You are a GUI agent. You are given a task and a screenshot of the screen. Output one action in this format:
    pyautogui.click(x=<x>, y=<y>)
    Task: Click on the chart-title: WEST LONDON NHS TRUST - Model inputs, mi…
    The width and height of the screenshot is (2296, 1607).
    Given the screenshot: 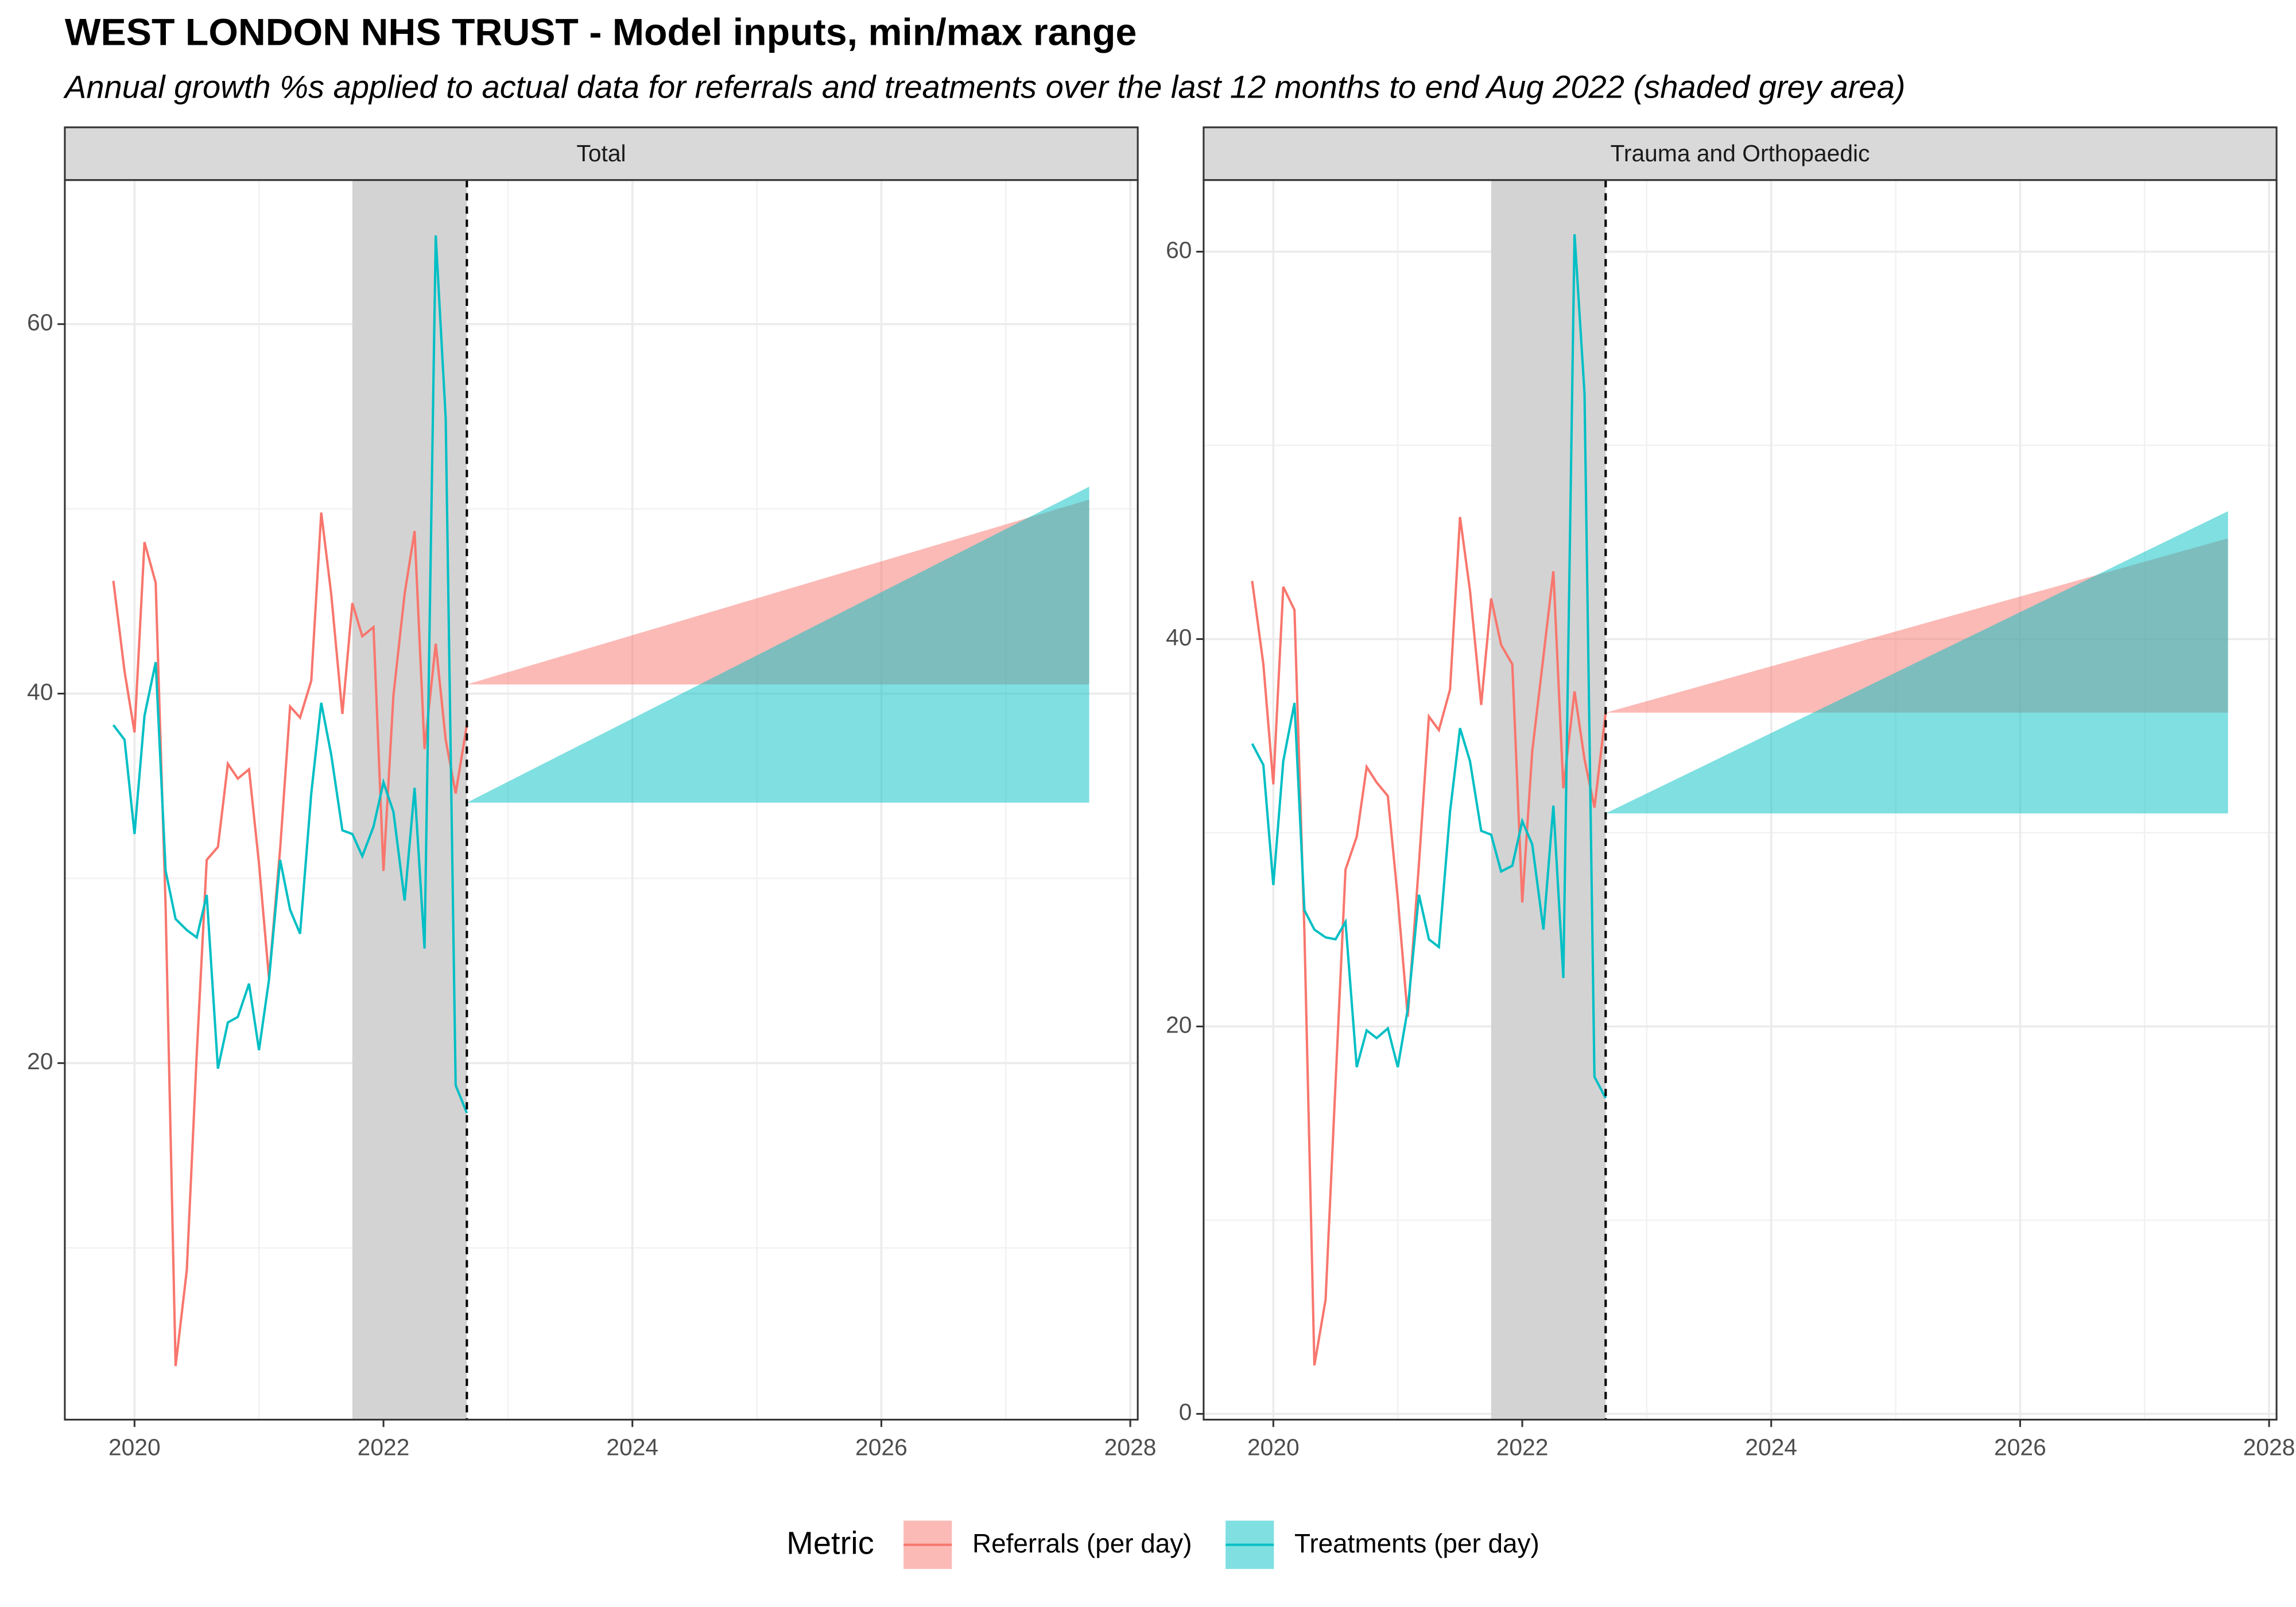 What is the action you would take?
    pyautogui.click(x=601, y=32)
    